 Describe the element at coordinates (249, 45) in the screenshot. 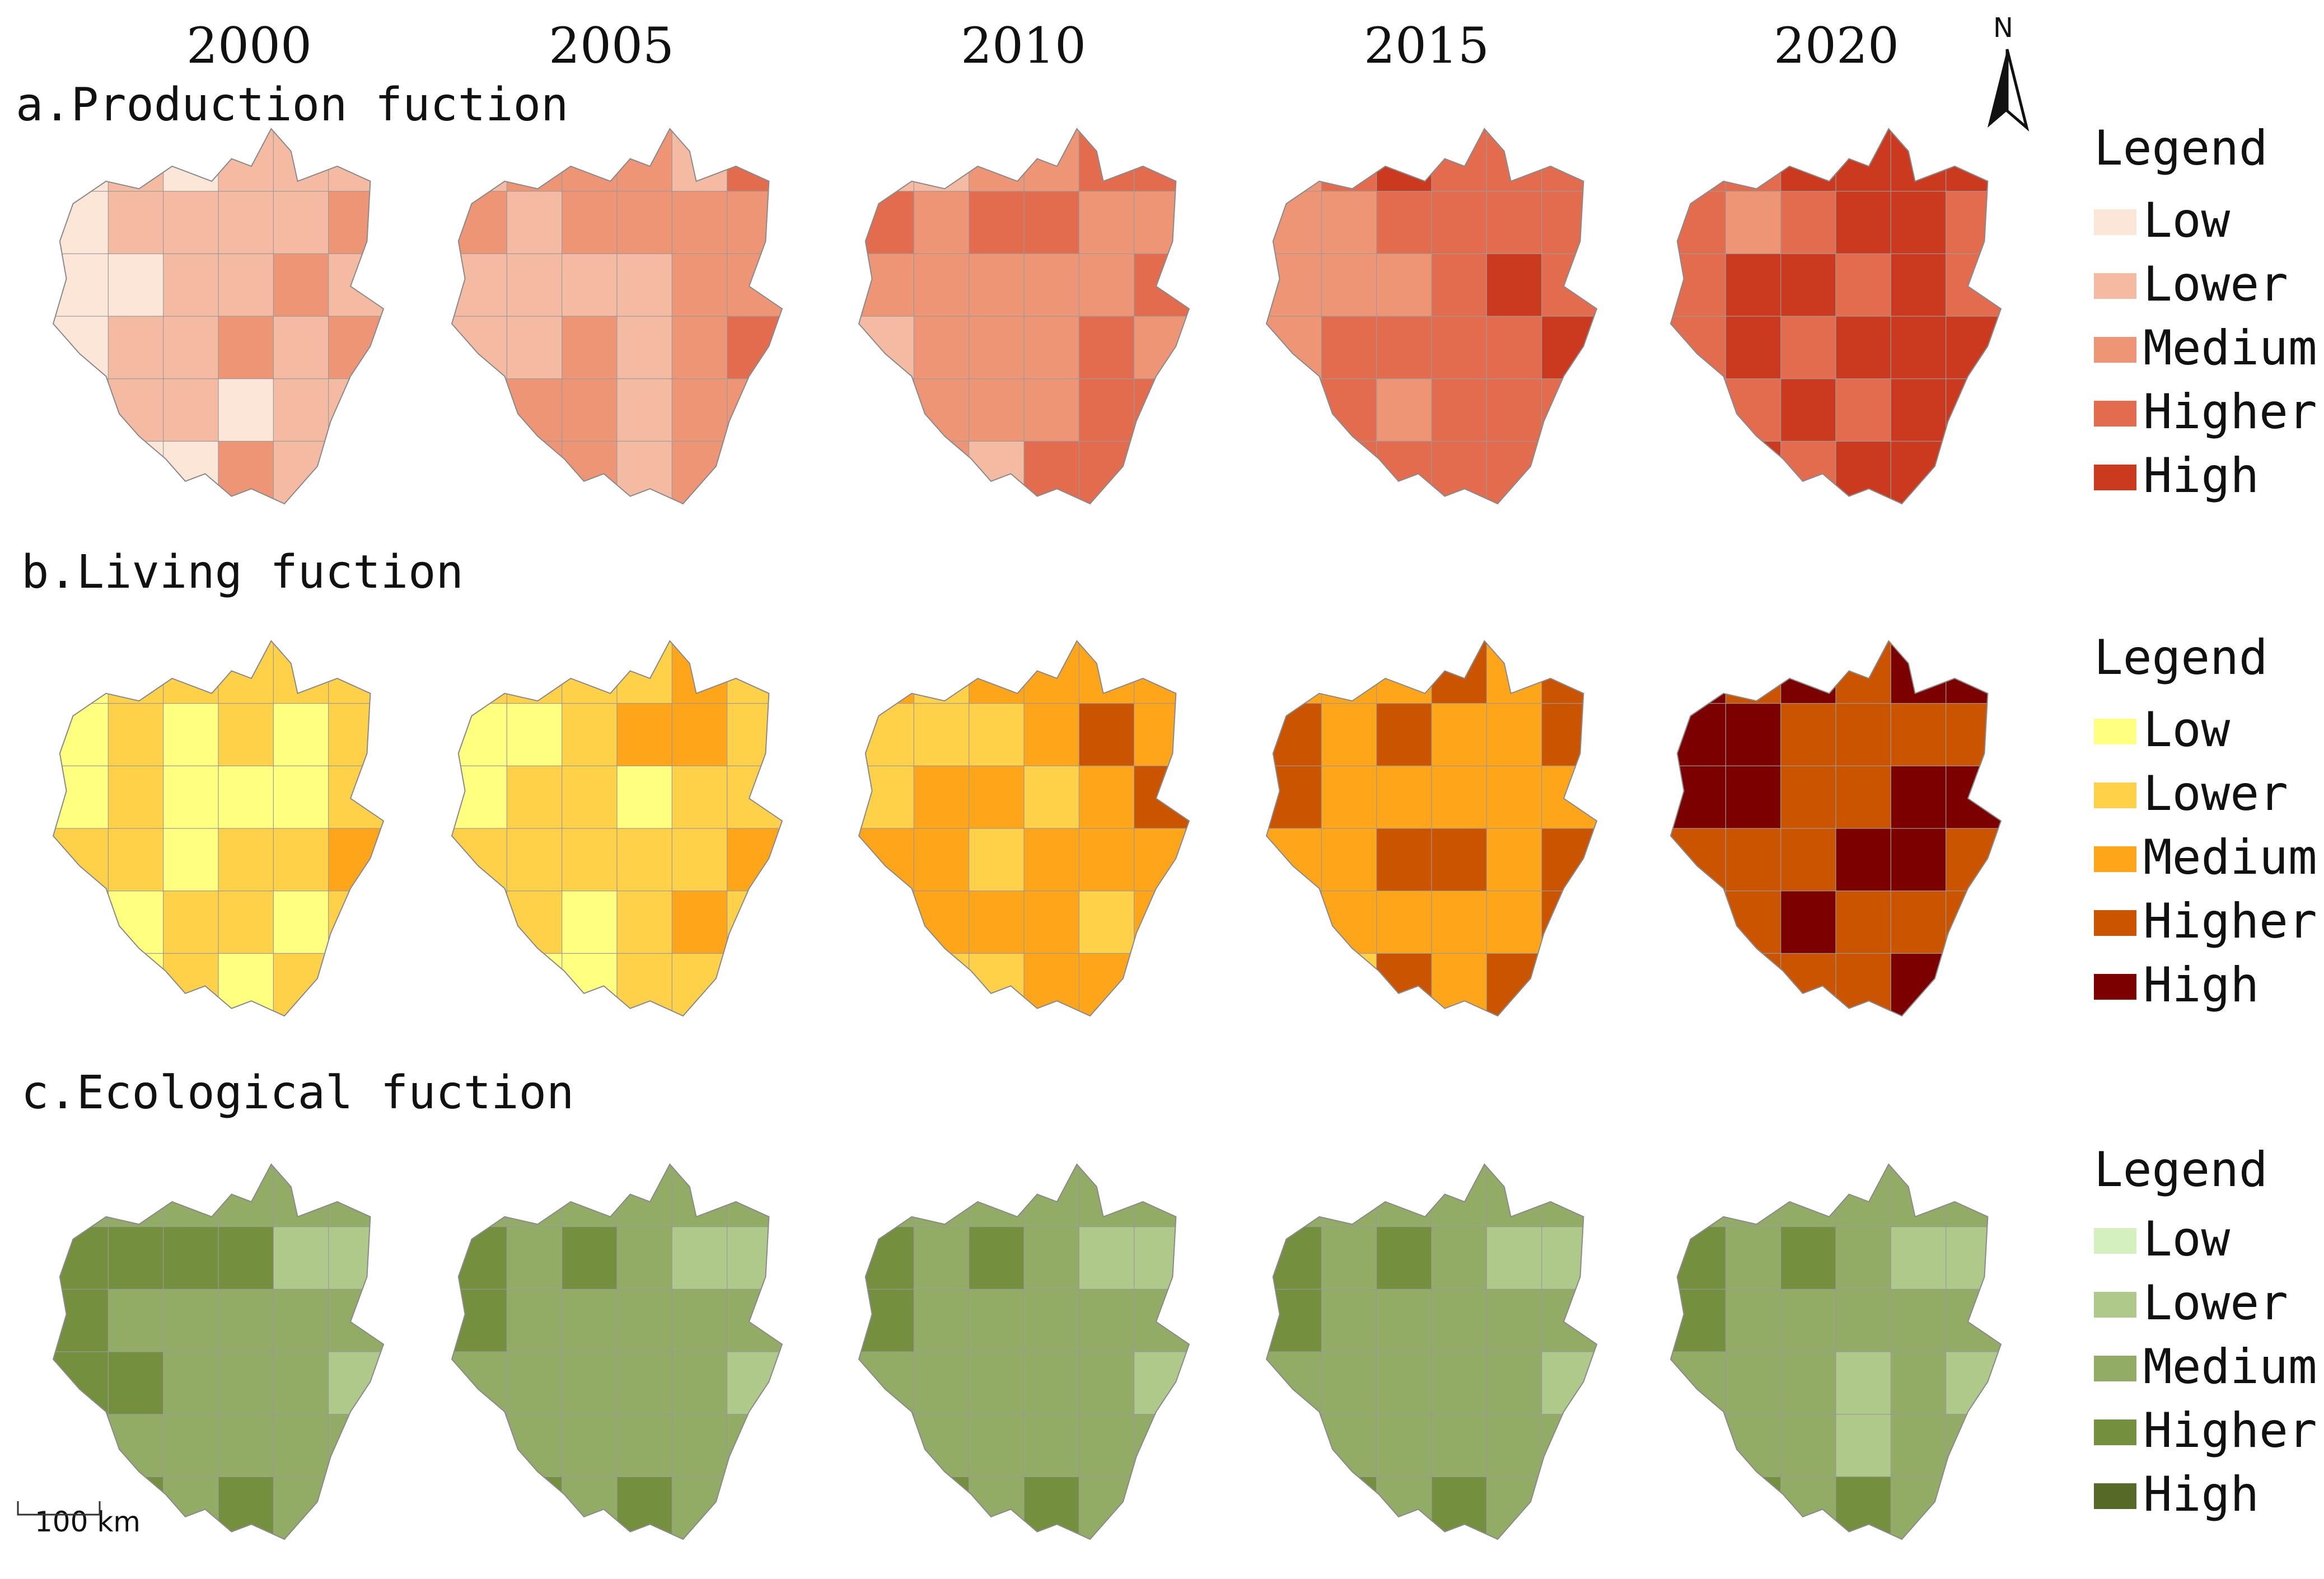

I see `year-label-2000: 2000` at that location.